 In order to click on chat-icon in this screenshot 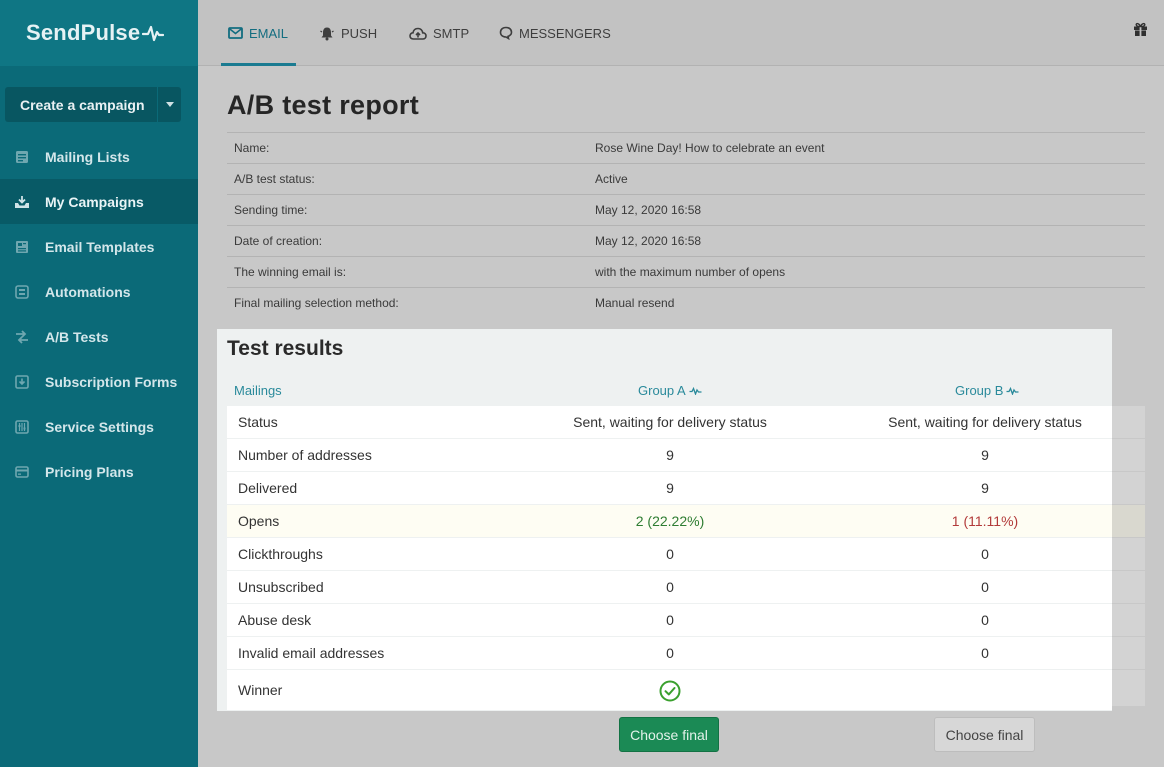, I will do `click(506, 33)`.